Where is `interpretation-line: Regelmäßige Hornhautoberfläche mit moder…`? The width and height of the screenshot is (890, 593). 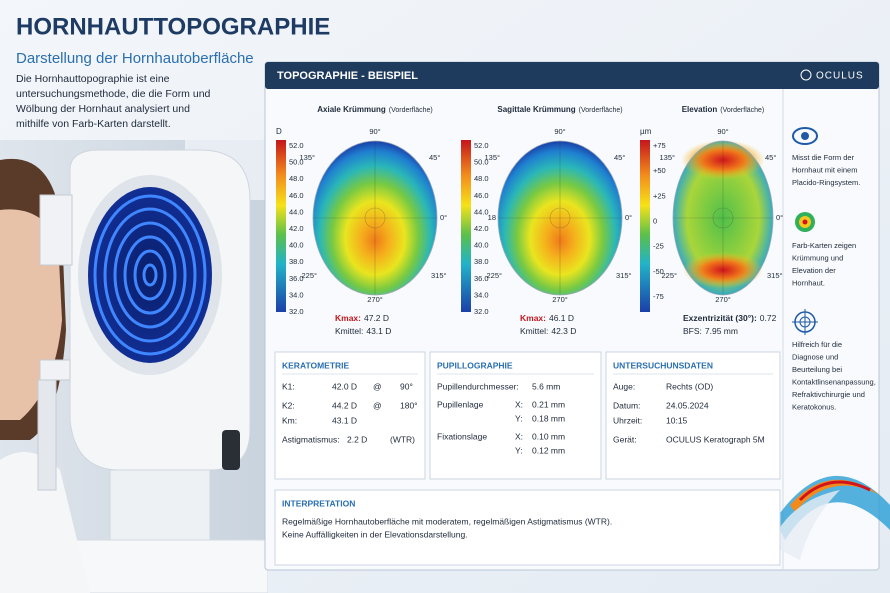
interpretation-line: Regelmäßige Hornhautoberfläche mit moder… is located at coordinates (447, 521).